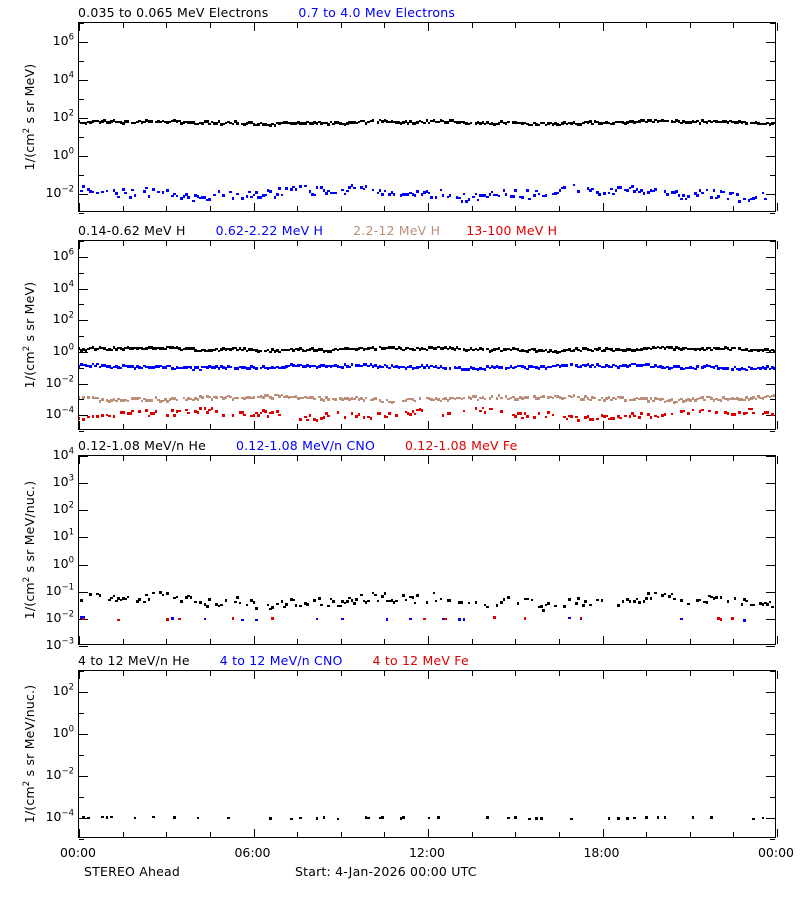 The width and height of the screenshot is (800, 900). What do you see at coordinates (173, 12) in the screenshot?
I see `legend-entry-electrons-0: 0.035 to 0.065 MeV Electrons` at bounding box center [173, 12].